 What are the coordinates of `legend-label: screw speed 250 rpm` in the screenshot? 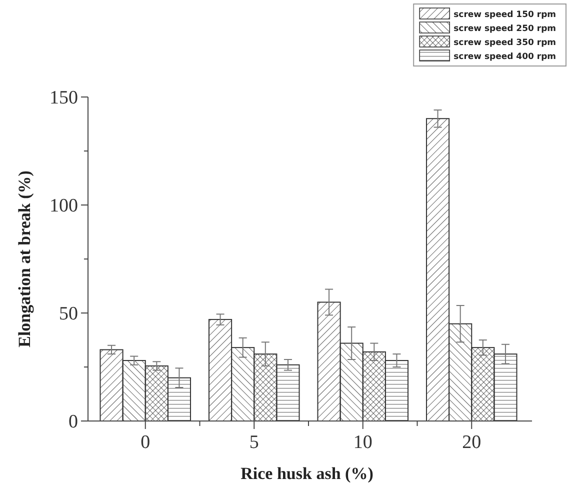 It's located at (505, 29).